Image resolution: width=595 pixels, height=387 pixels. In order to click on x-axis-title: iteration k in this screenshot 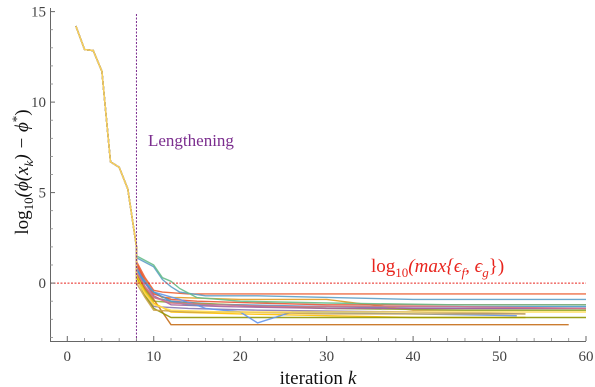, I will do `click(318, 377)`.